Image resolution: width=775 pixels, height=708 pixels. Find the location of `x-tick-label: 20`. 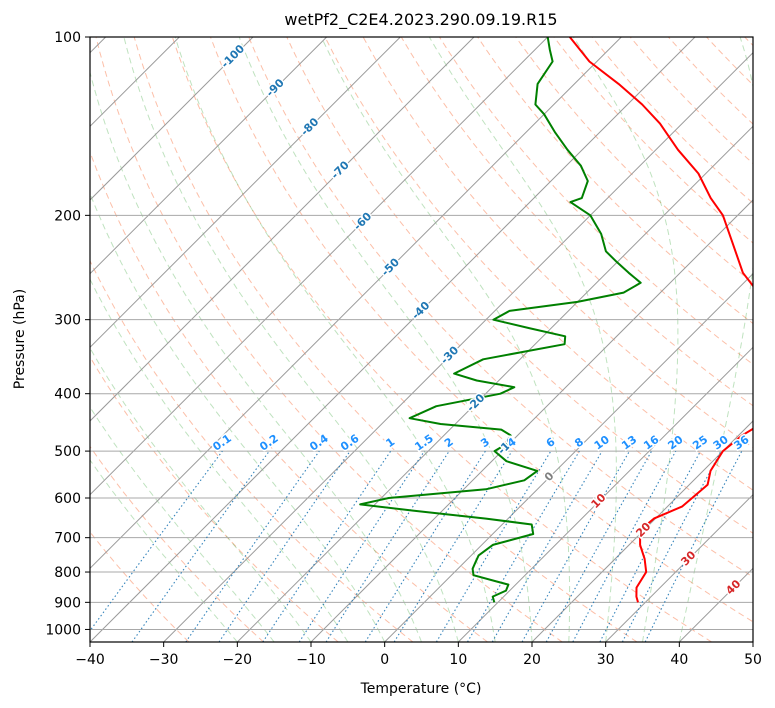

x-tick-label: 20 is located at coordinates (532, 660).